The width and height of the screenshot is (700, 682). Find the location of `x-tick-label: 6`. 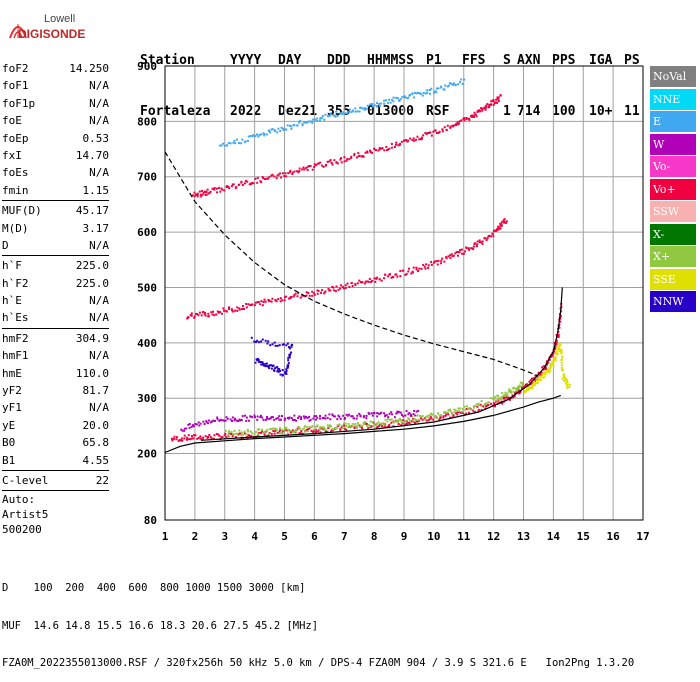

x-tick-label: 6 is located at coordinates (314, 536).